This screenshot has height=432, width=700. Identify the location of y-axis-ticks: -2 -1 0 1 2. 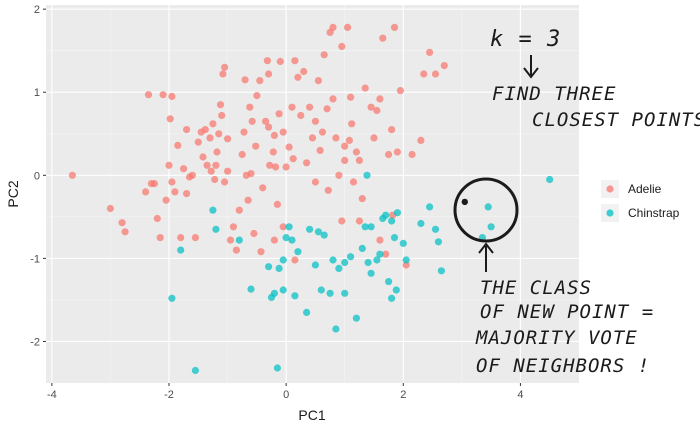
(38, 176).